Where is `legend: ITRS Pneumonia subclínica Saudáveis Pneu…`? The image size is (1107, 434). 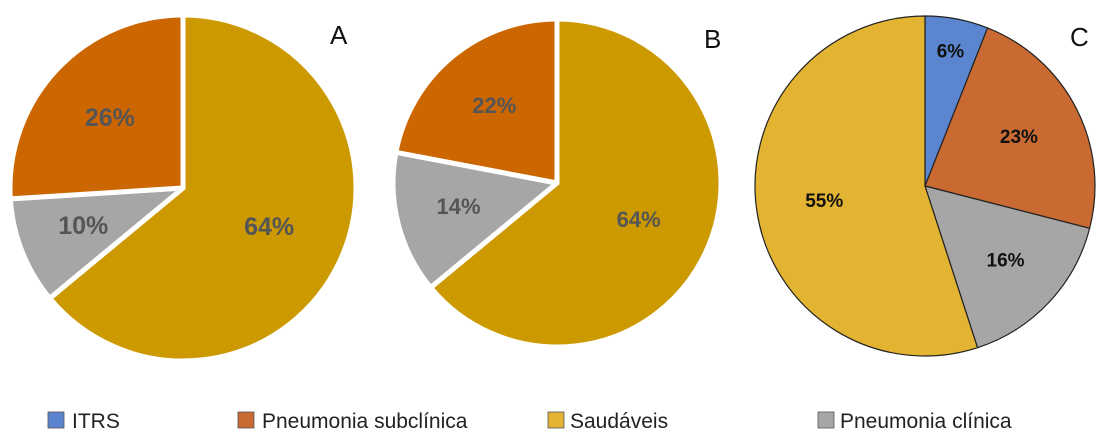
legend: ITRS Pneumonia subclínica Saudáveis Pneu… is located at coordinates (529, 421).